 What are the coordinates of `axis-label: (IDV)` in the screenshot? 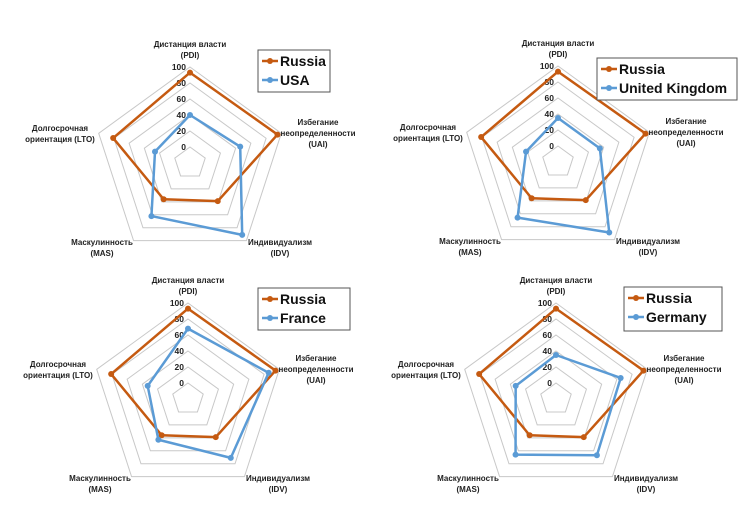 It's located at (648, 252).